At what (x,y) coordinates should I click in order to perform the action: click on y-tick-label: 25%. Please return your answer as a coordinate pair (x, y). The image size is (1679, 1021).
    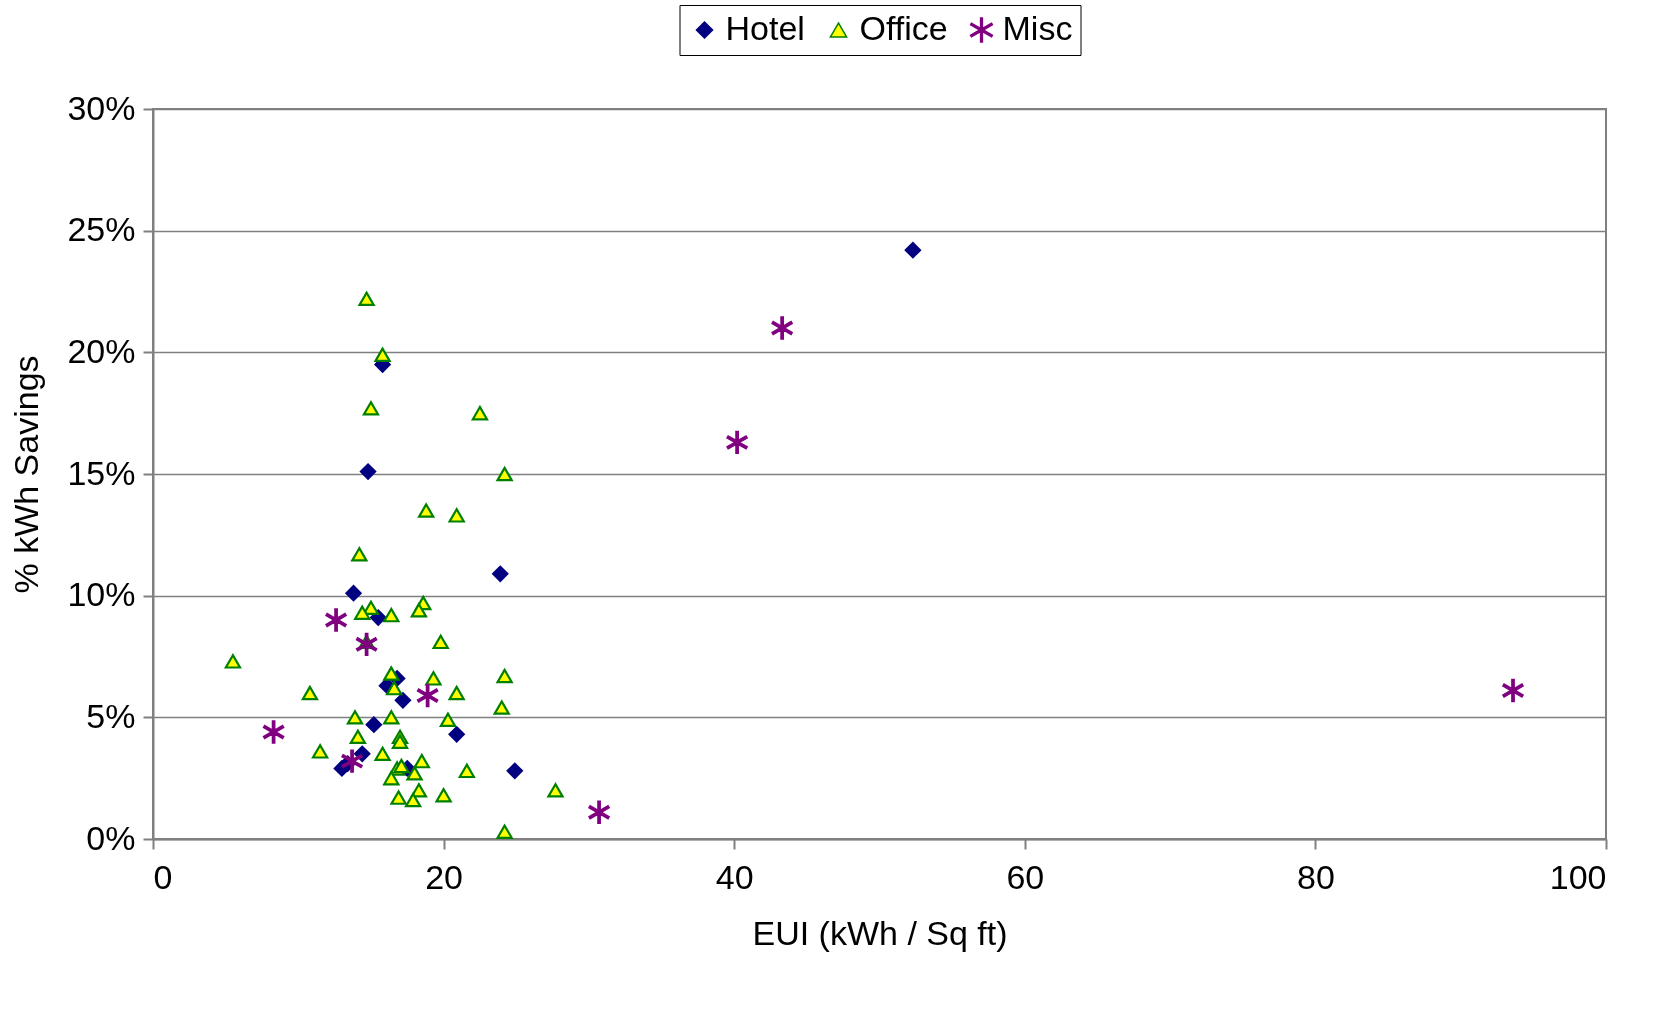
    Looking at the image, I should click on (101, 229).